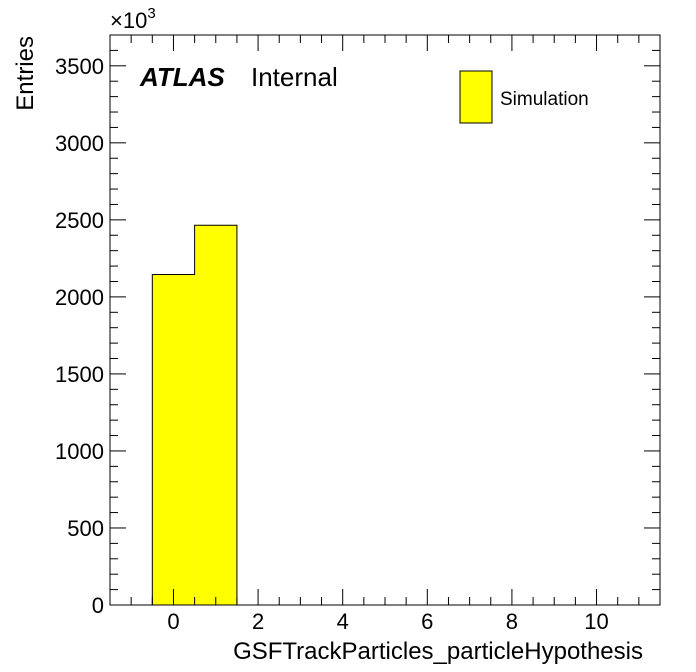  Describe the element at coordinates (438, 651) in the screenshot. I see `x-axis-title: GSFTrackParticles_particleHypothesis` at that location.